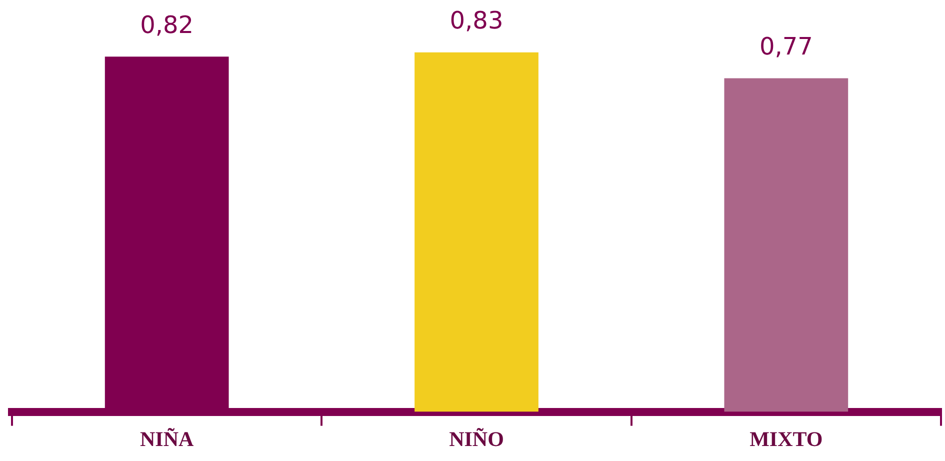 Image resolution: width=945 pixels, height=461 pixels. What do you see at coordinates (167, 24) in the screenshot?
I see `data-label: 0,82` at bounding box center [167, 24].